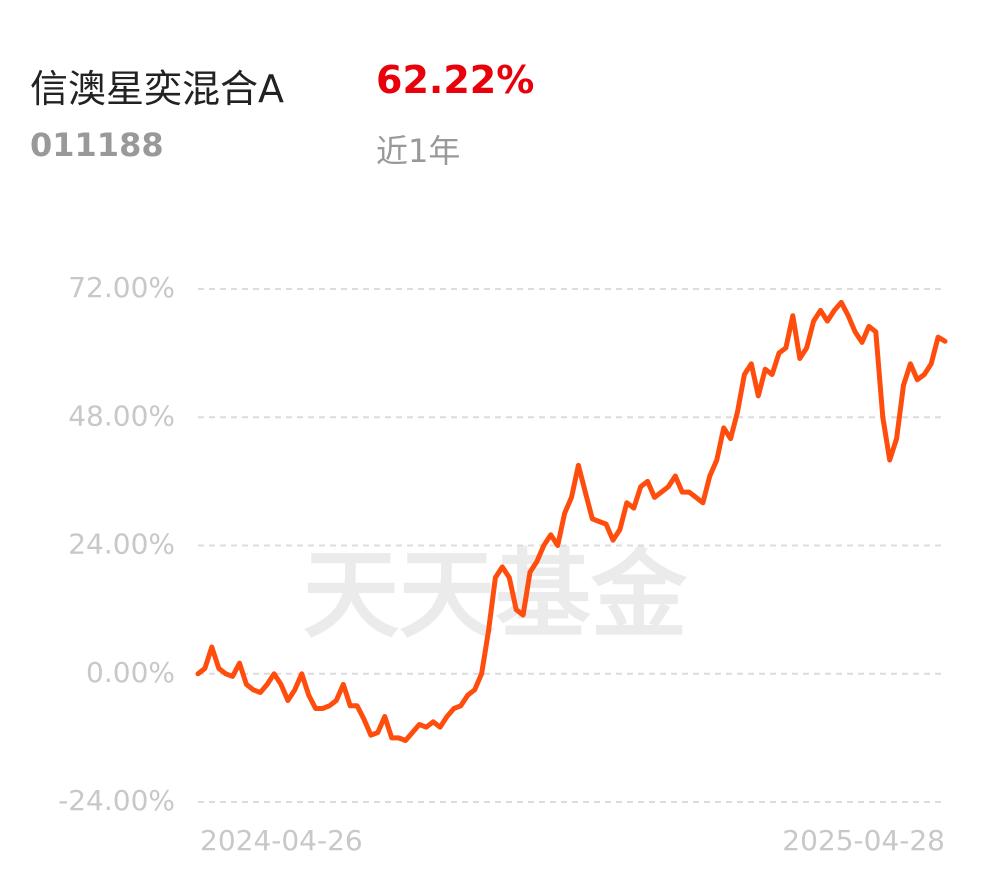  What do you see at coordinates (121, 415) in the screenshot?
I see `y-tick-label: 48.00%` at bounding box center [121, 415].